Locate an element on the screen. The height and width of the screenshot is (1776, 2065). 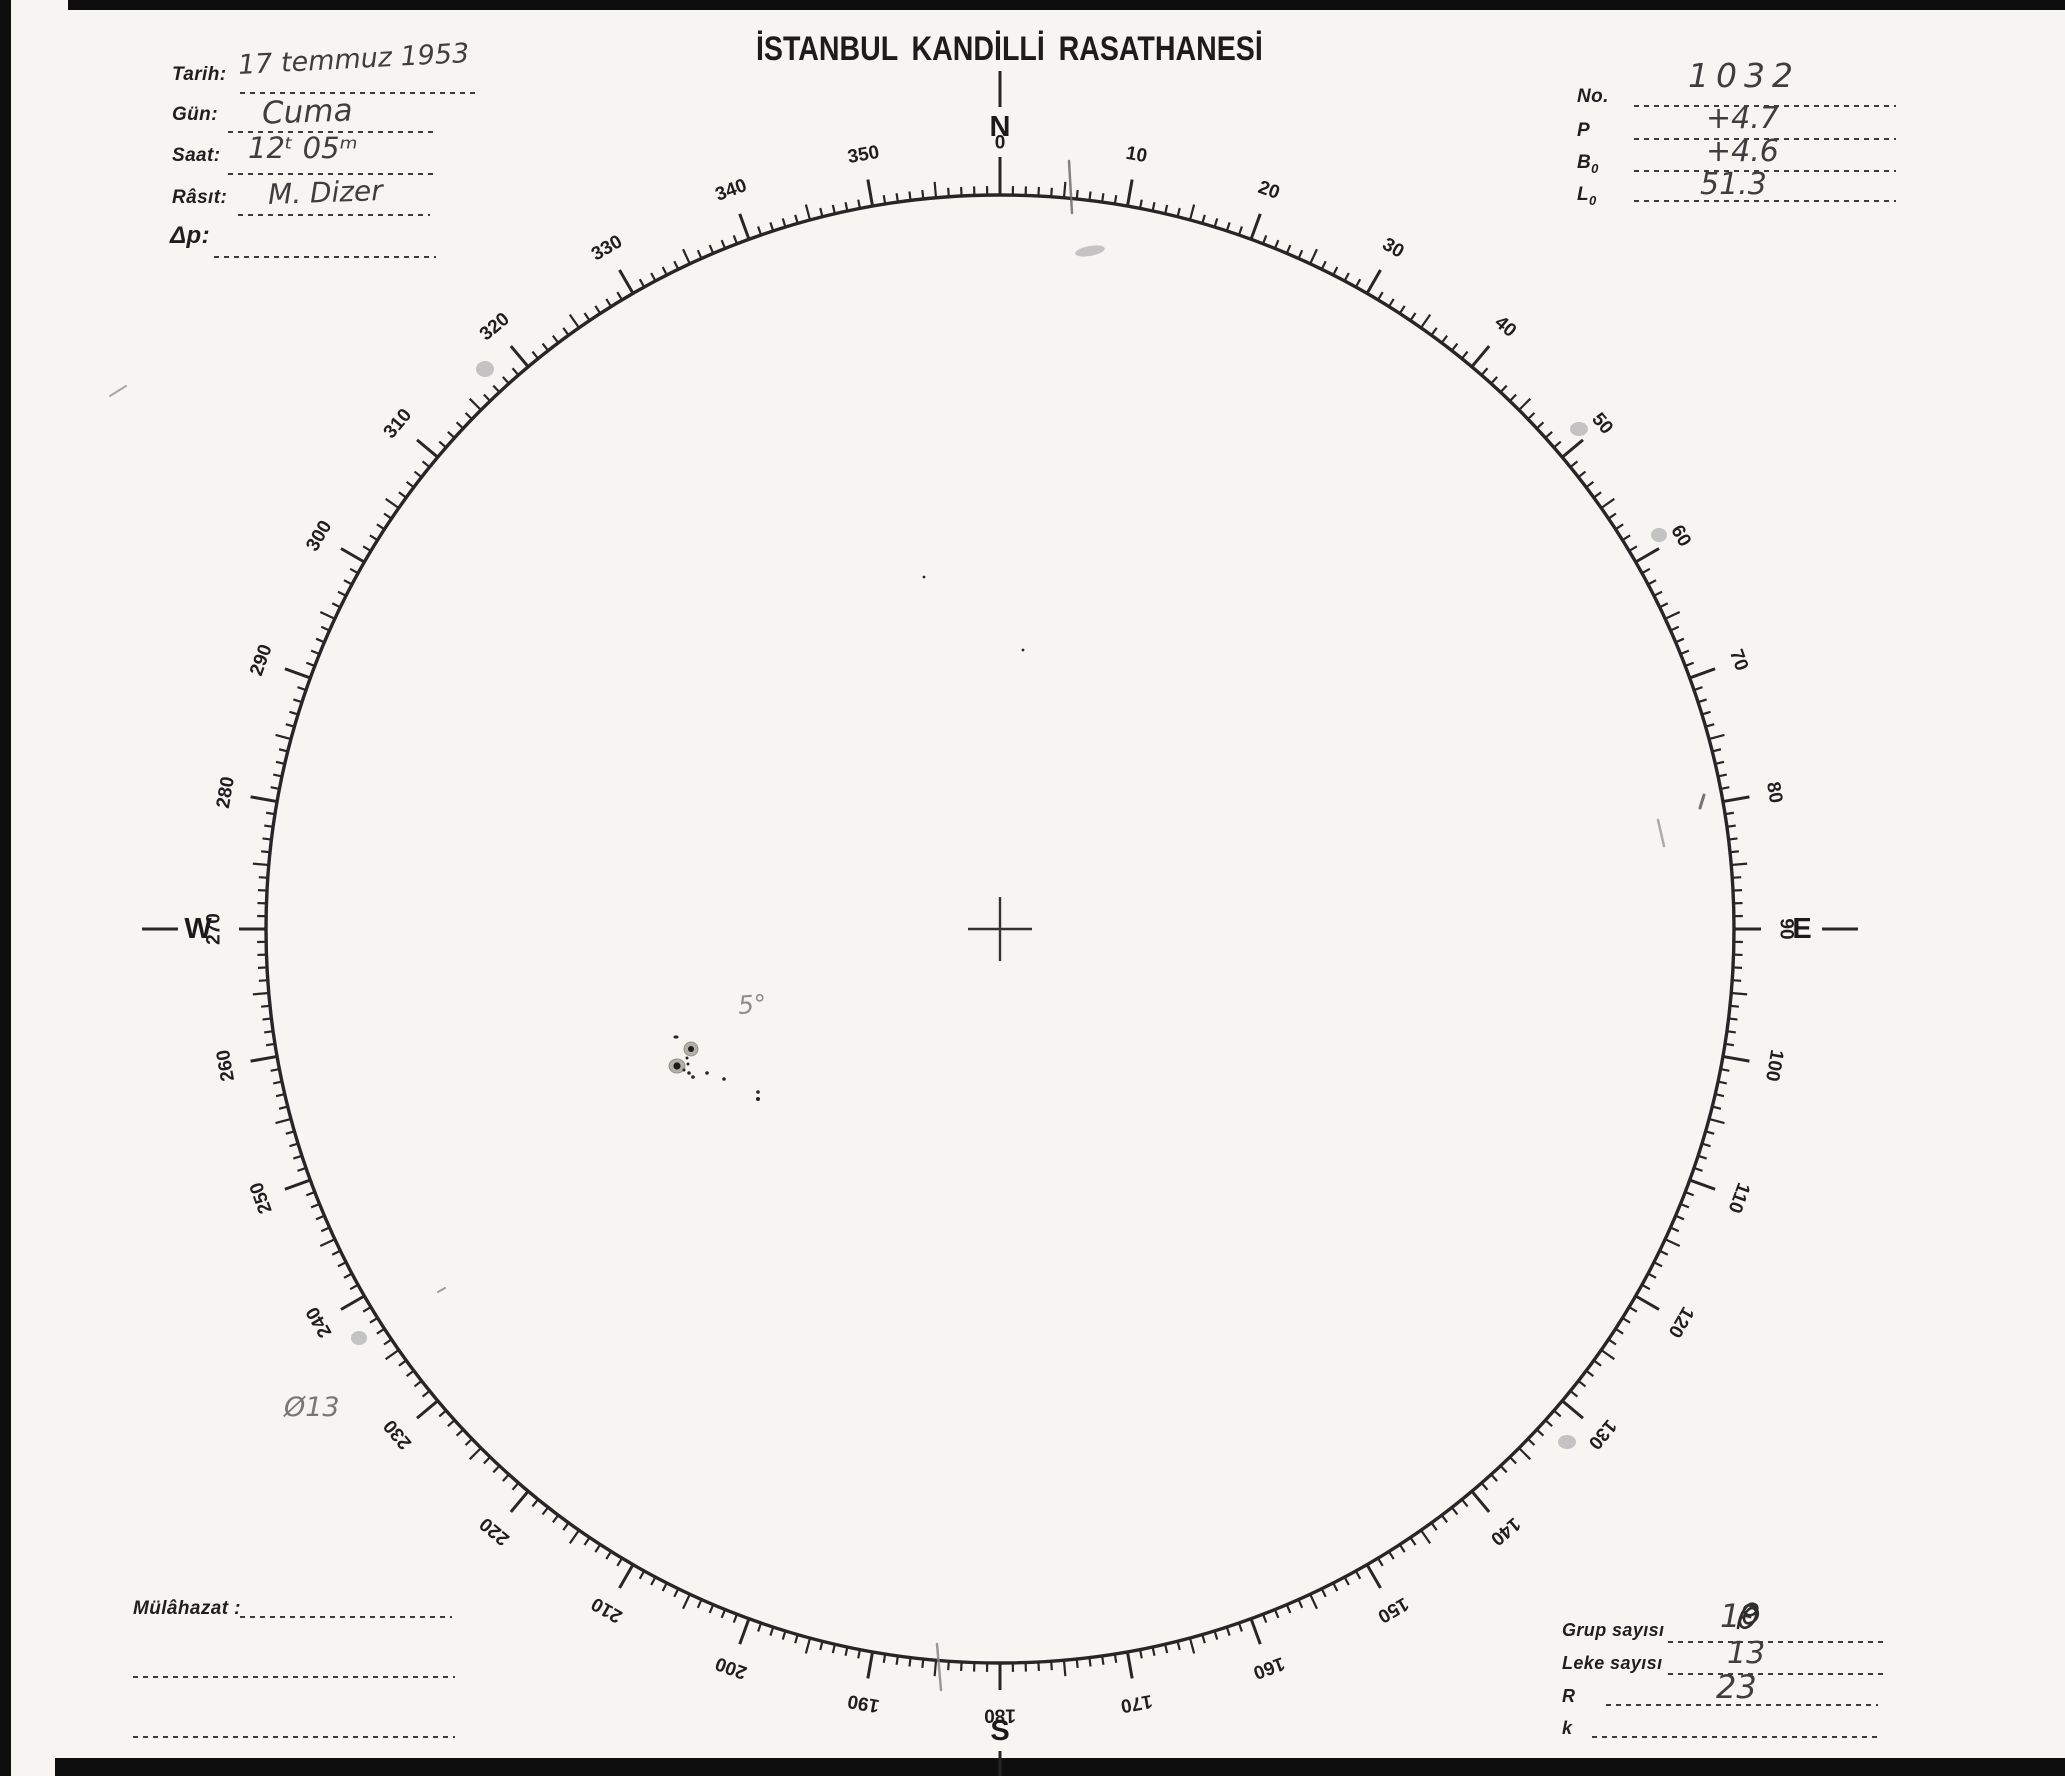
field-label-saat: Saat: is located at coordinates (196, 155).